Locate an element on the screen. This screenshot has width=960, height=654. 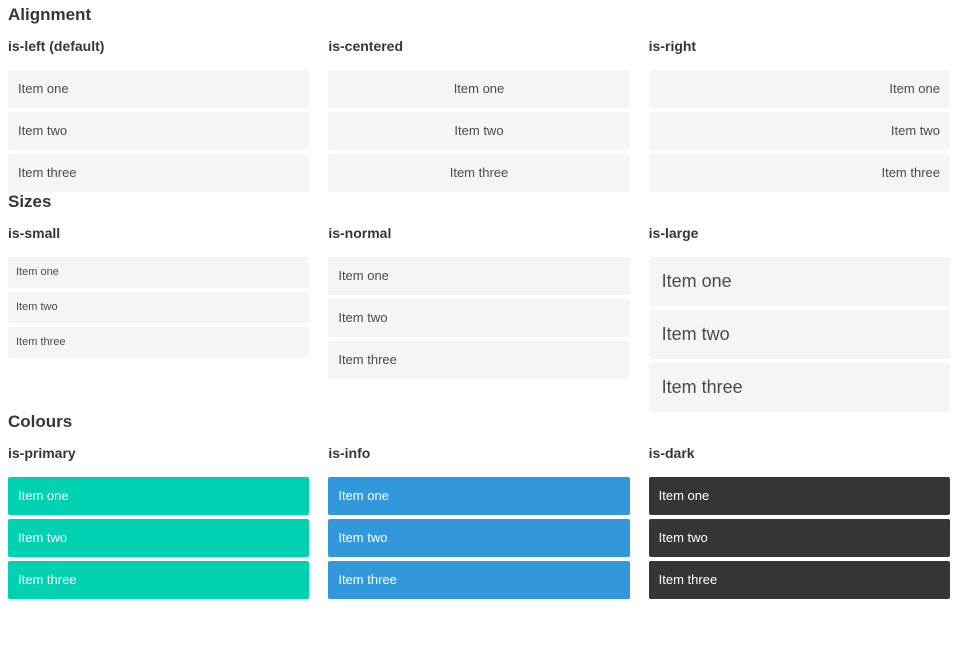
section-title: Alignment is located at coordinates (50, 14).